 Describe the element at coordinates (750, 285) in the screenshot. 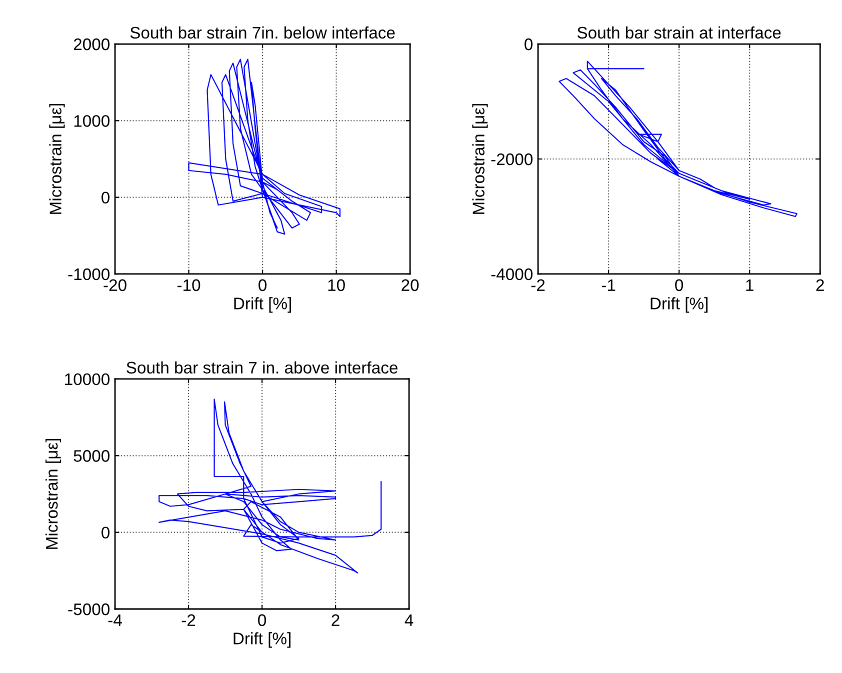

I see `x-tick-label: 1` at that location.